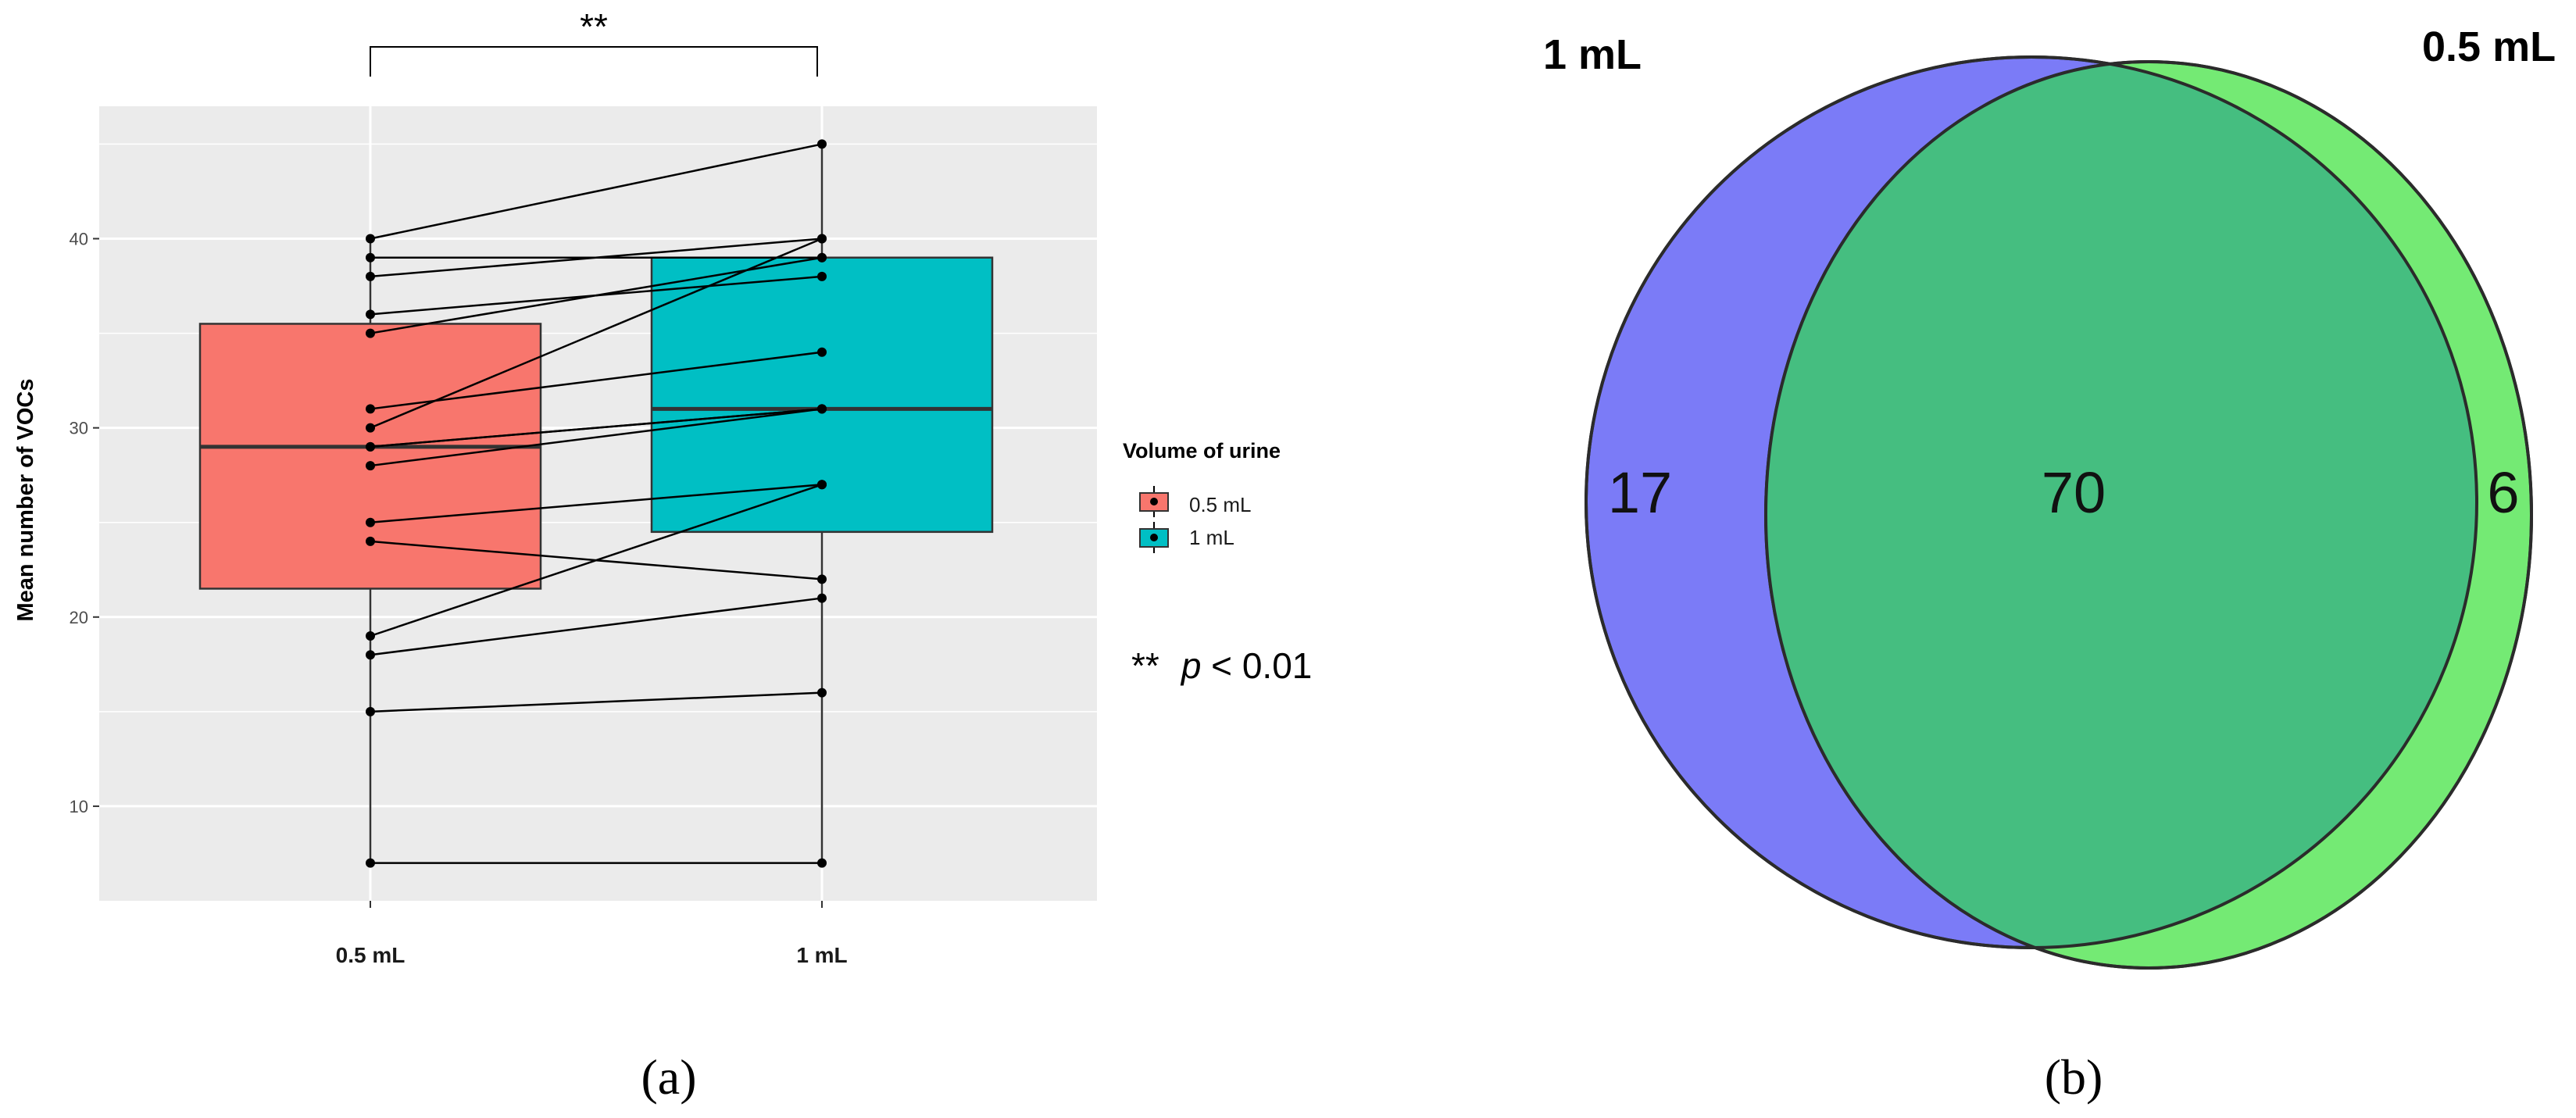  I want to click on y-axis-ticks: 10 20 30 40, so click(85, 523).